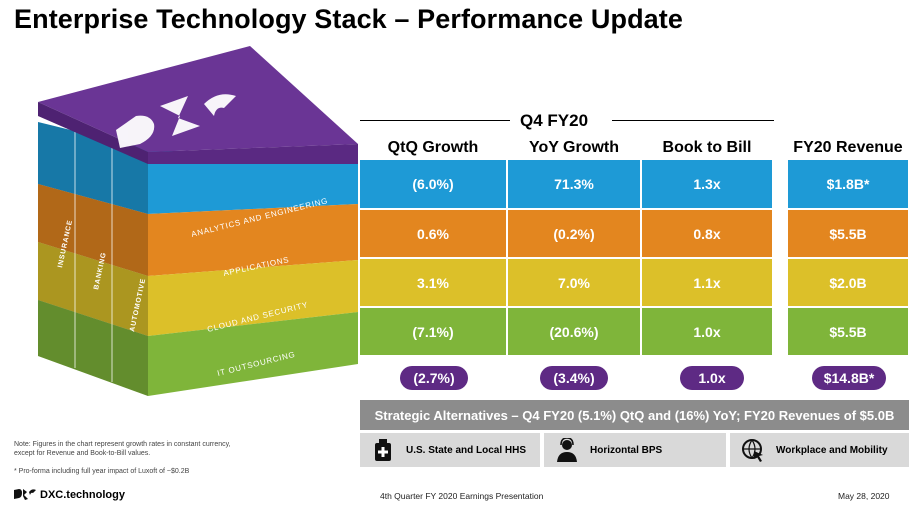 The height and width of the screenshot is (511, 921). What do you see at coordinates (574, 282) in the screenshot?
I see `cell-yoy-cloud: 7.0%` at bounding box center [574, 282].